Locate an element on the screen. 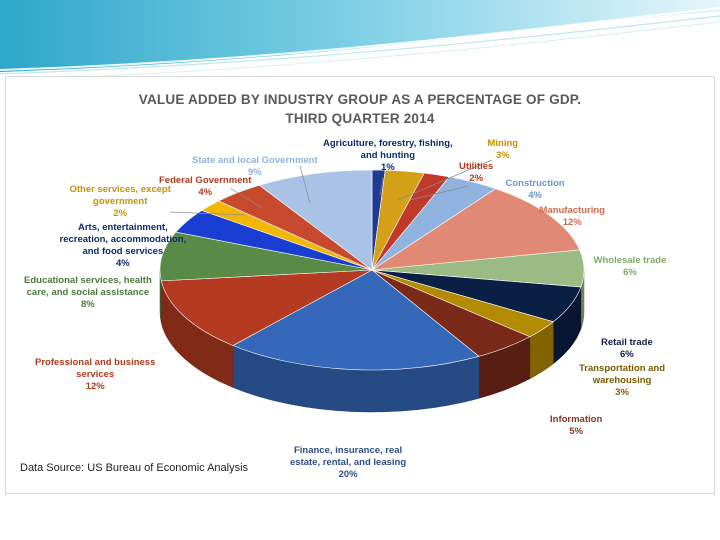  slice-label: Utilities 2% is located at coordinates (476, 173).